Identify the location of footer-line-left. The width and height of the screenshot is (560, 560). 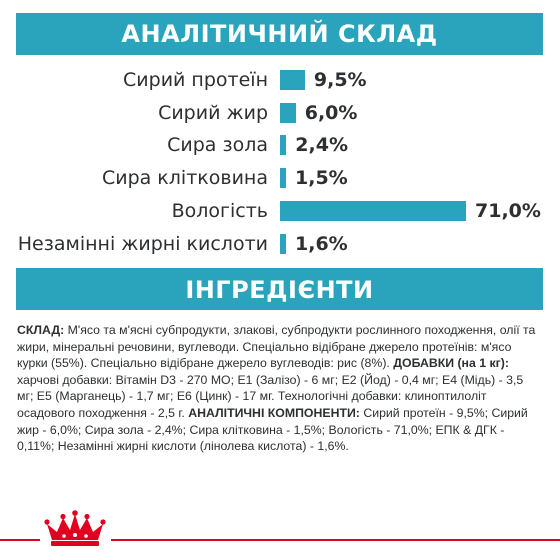
(20, 540).